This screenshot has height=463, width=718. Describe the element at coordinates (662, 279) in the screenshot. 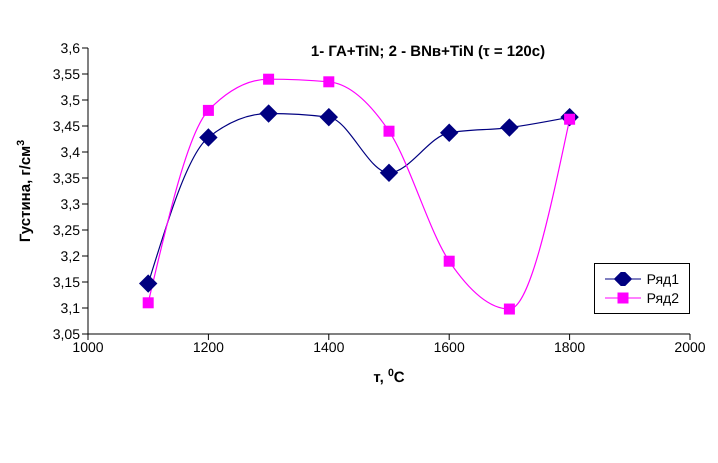

I see `legend-label: Ряд1` at that location.